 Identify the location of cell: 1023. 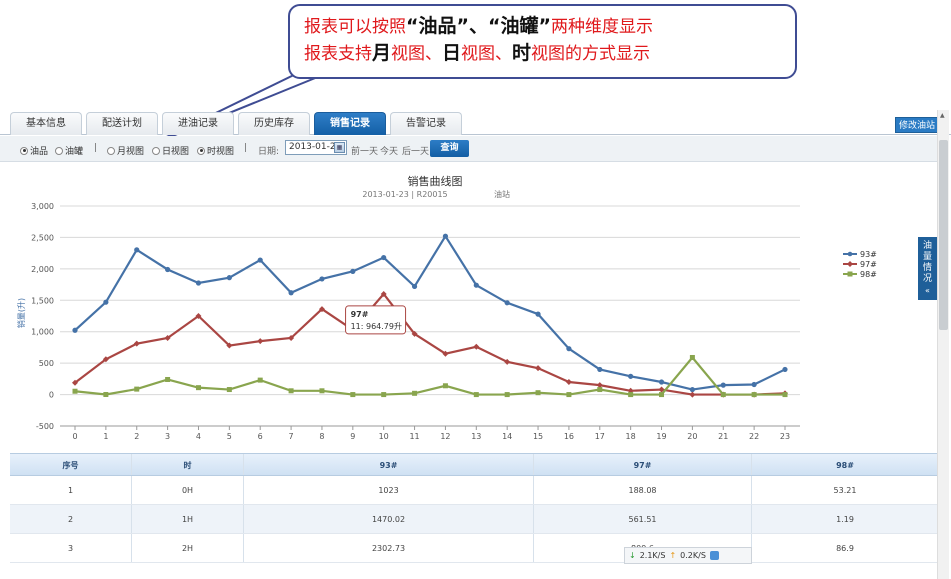
(389, 490).